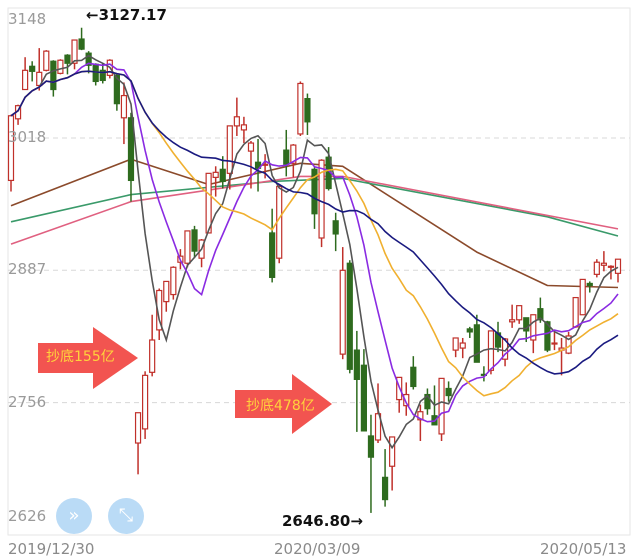 The height and width of the screenshot is (560, 635). I want to click on y-tick-label: 3018, so click(27, 137).